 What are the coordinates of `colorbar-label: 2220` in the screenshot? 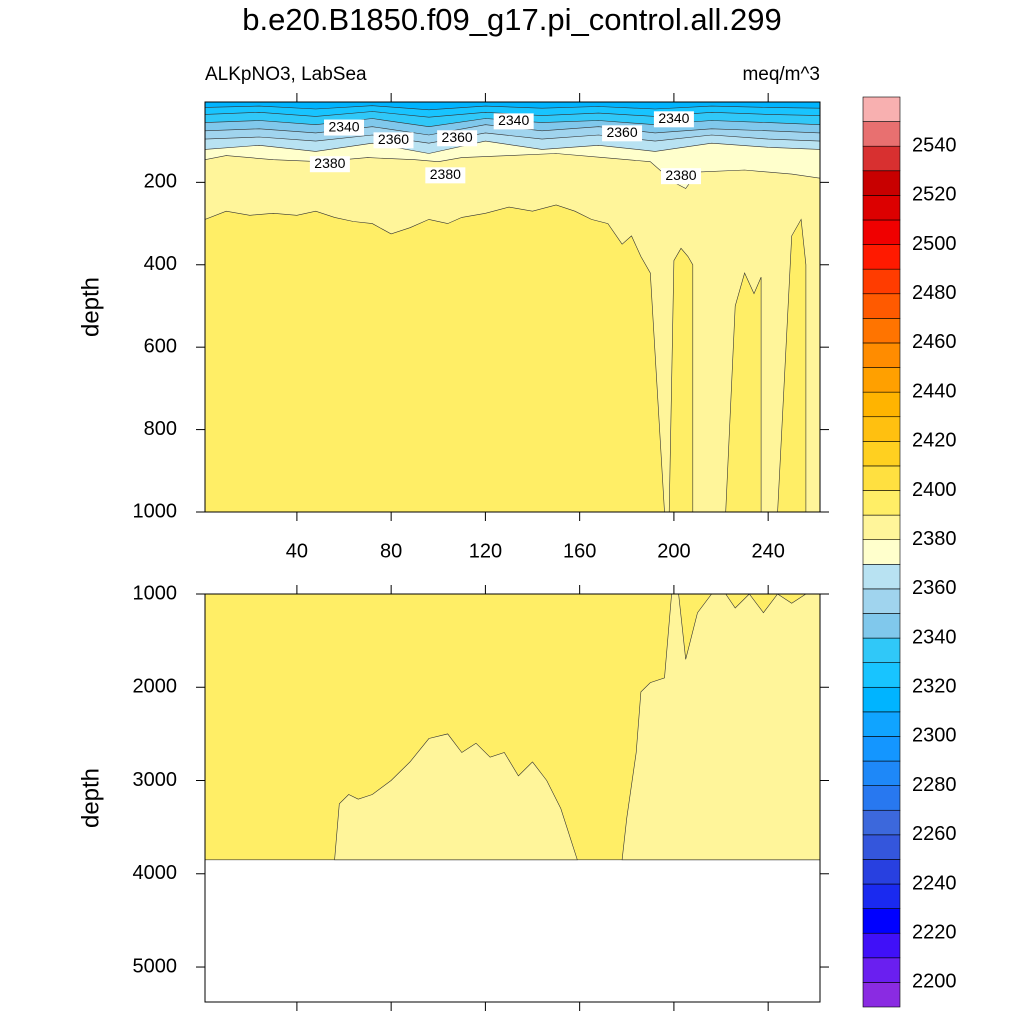 It's located at (934, 932).